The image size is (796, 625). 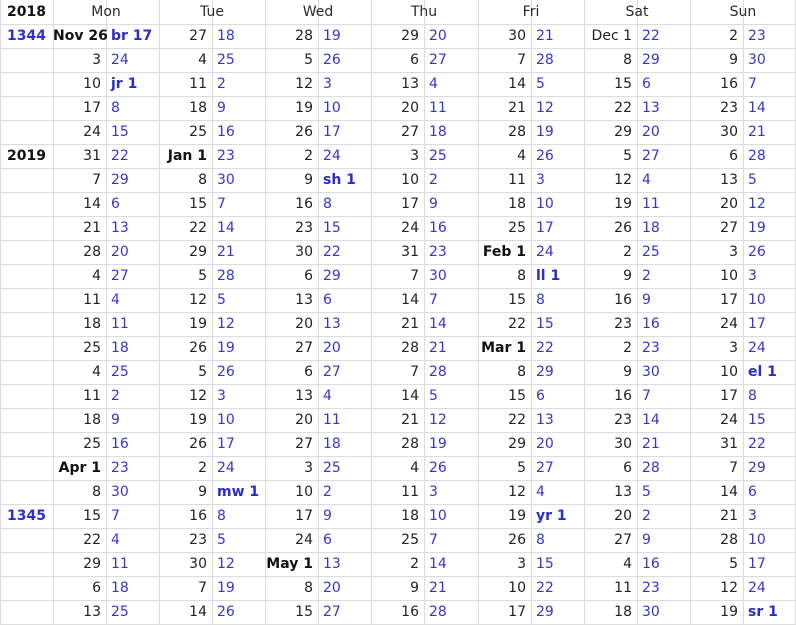 I want to click on islamic-date: 7, so click(x=115, y=516).